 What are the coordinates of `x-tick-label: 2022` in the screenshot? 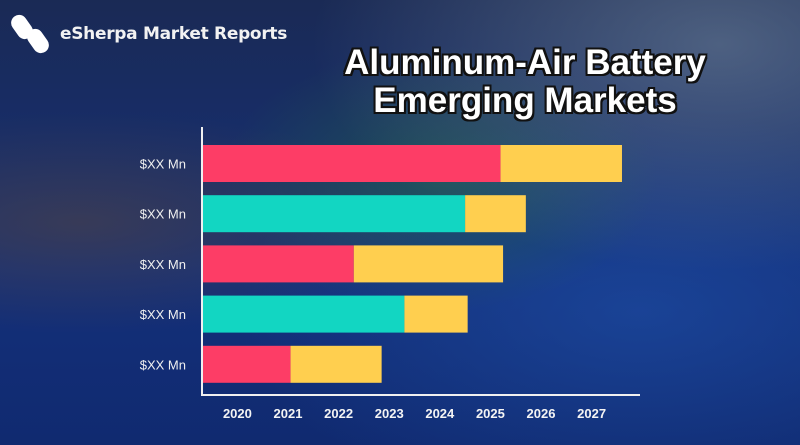 It's located at (338, 413).